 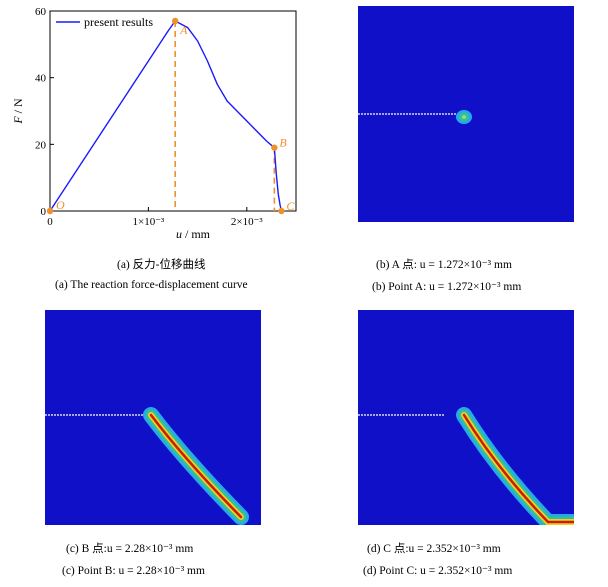 I want to click on y-tick-label: 20, so click(x=41, y=145).